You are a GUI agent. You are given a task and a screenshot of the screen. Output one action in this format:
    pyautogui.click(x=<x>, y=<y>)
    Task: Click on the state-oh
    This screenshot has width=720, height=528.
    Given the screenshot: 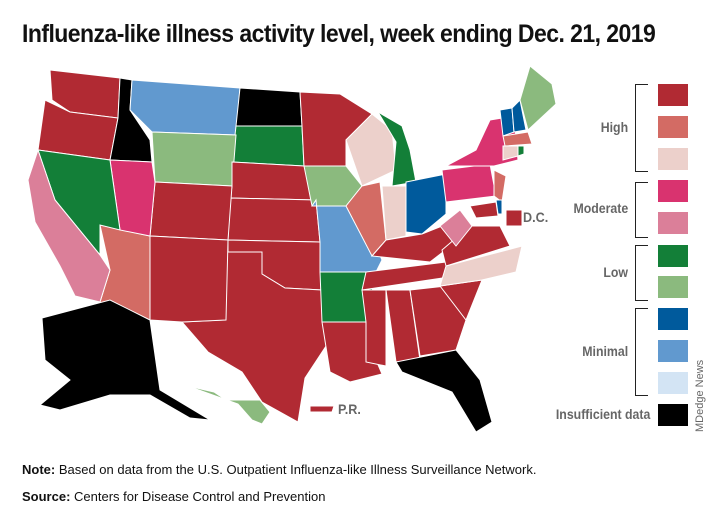 What is the action you would take?
    pyautogui.click(x=426, y=204)
    